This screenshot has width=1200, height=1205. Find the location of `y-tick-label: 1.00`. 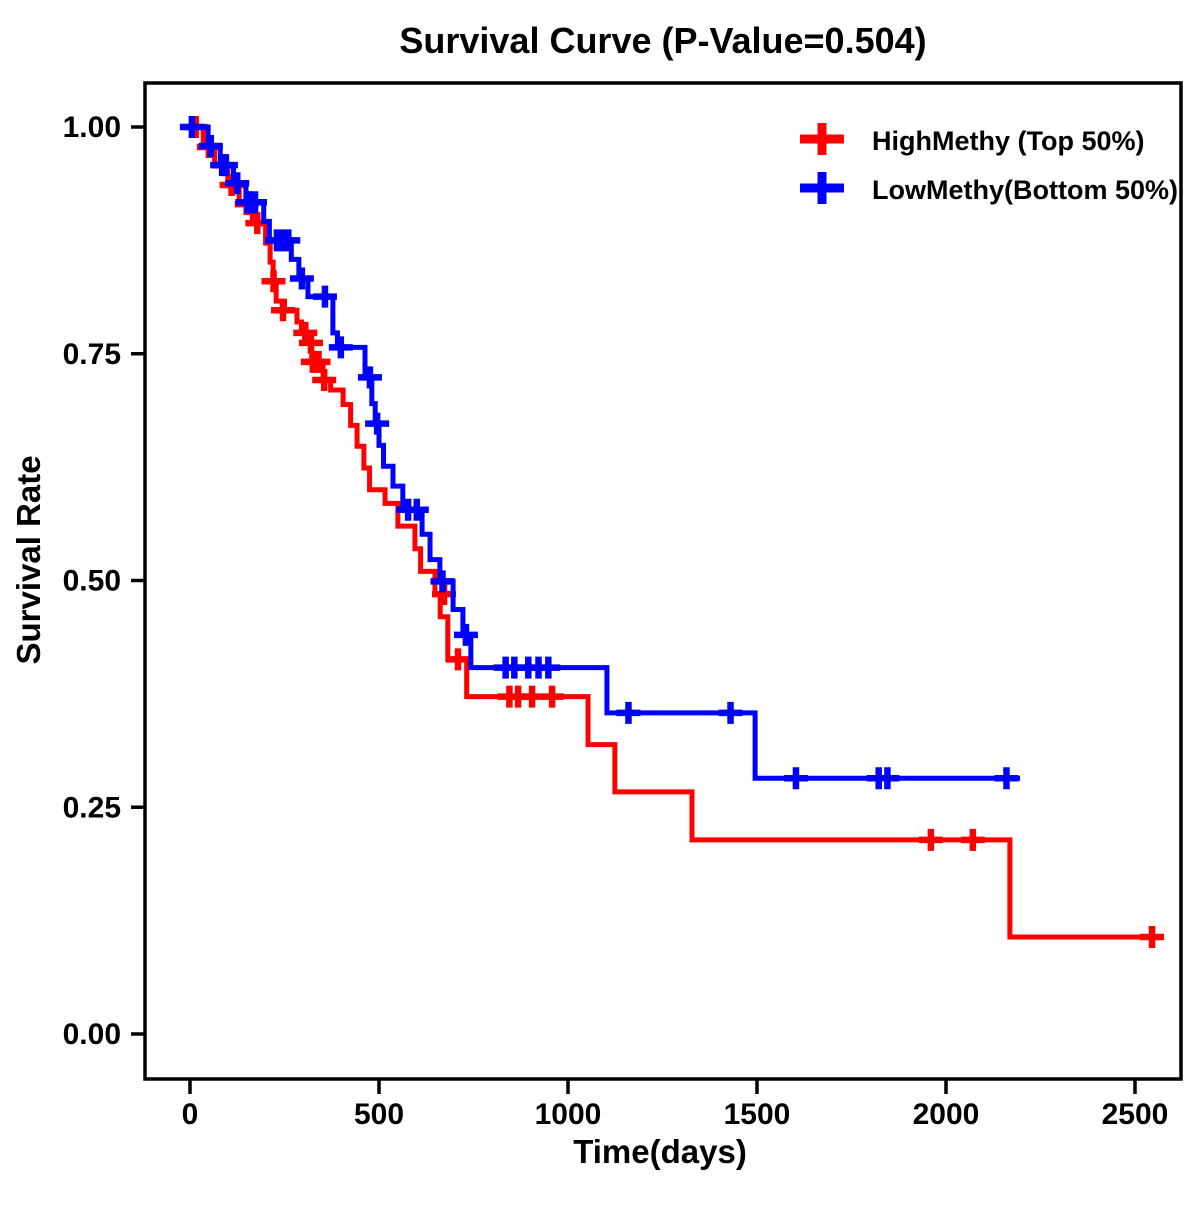

y-tick-label: 1.00 is located at coordinates (92, 127).